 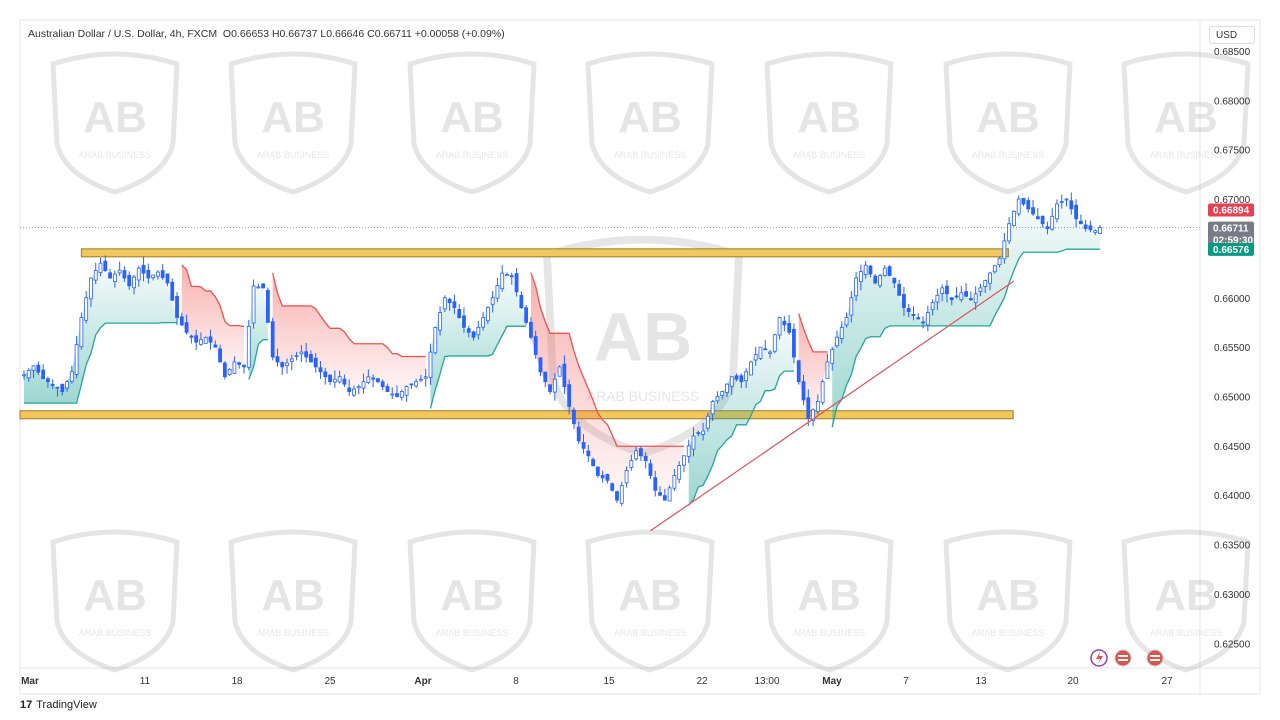 I want to click on ascending-trendline, so click(x=832, y=406).